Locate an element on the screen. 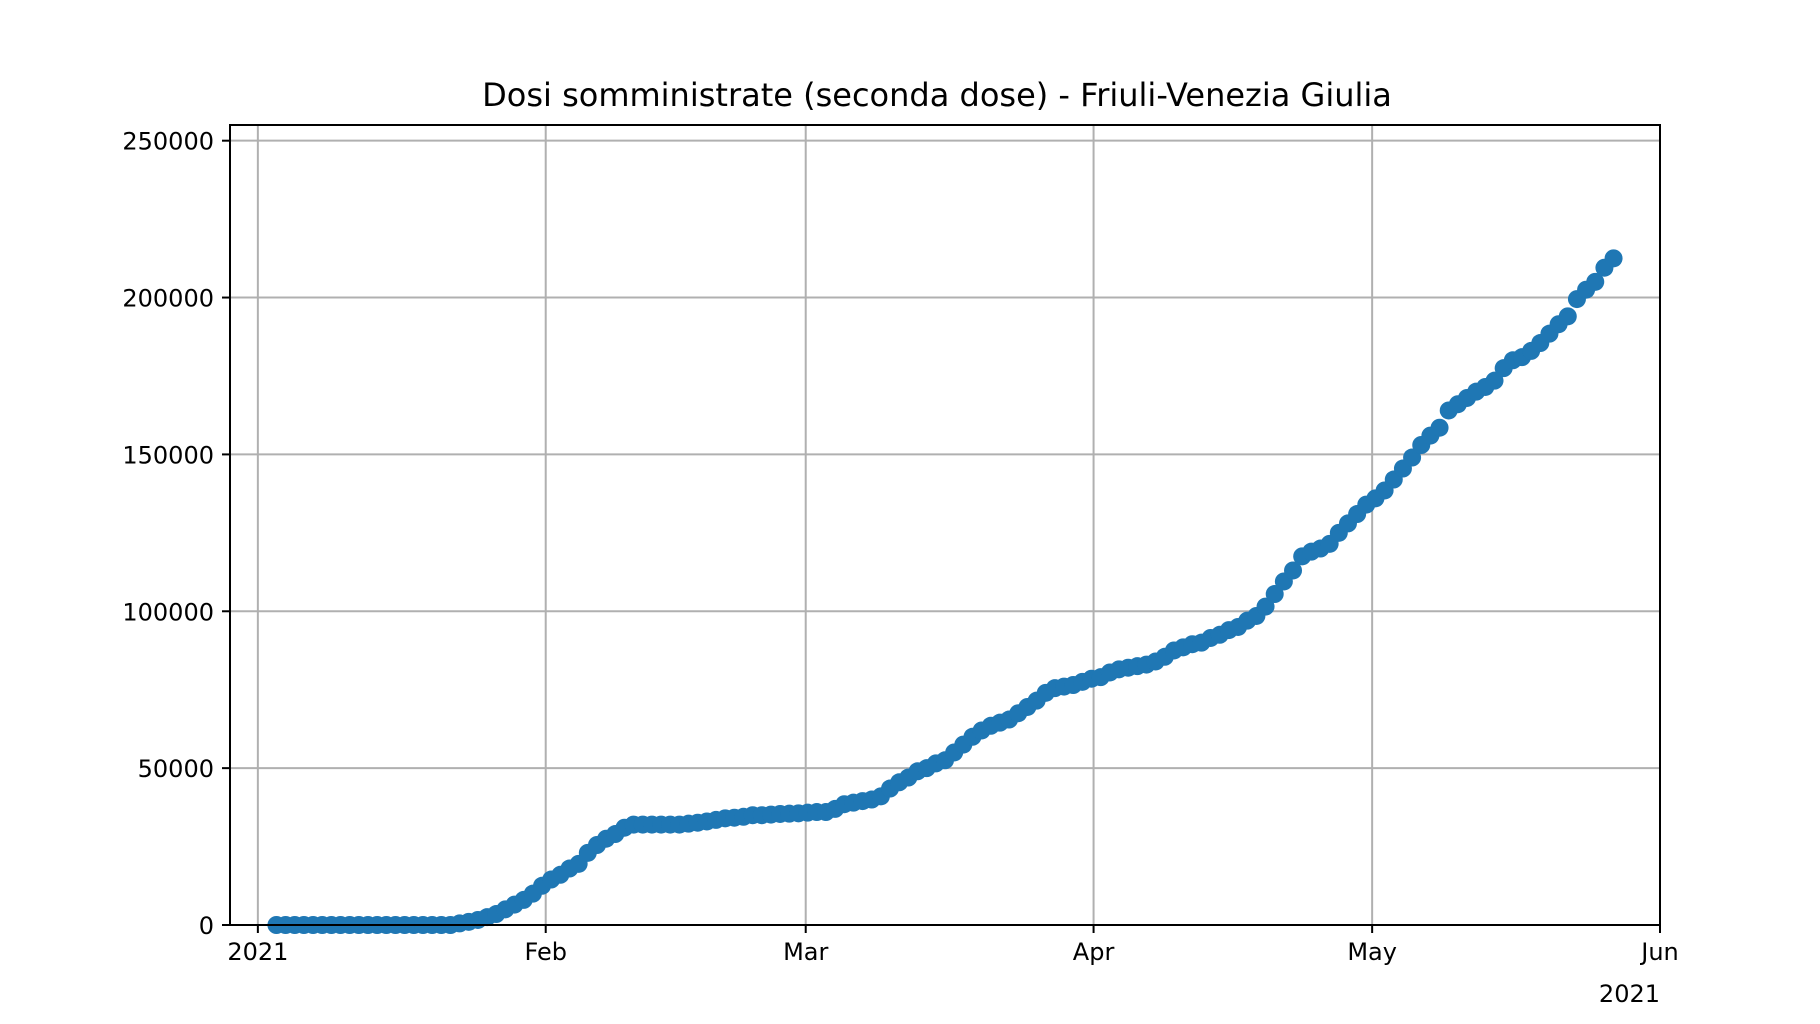 Image resolution: width=1820 pixels, height=1024 pixels. x-tick-label: Feb is located at coordinates (545, 952).